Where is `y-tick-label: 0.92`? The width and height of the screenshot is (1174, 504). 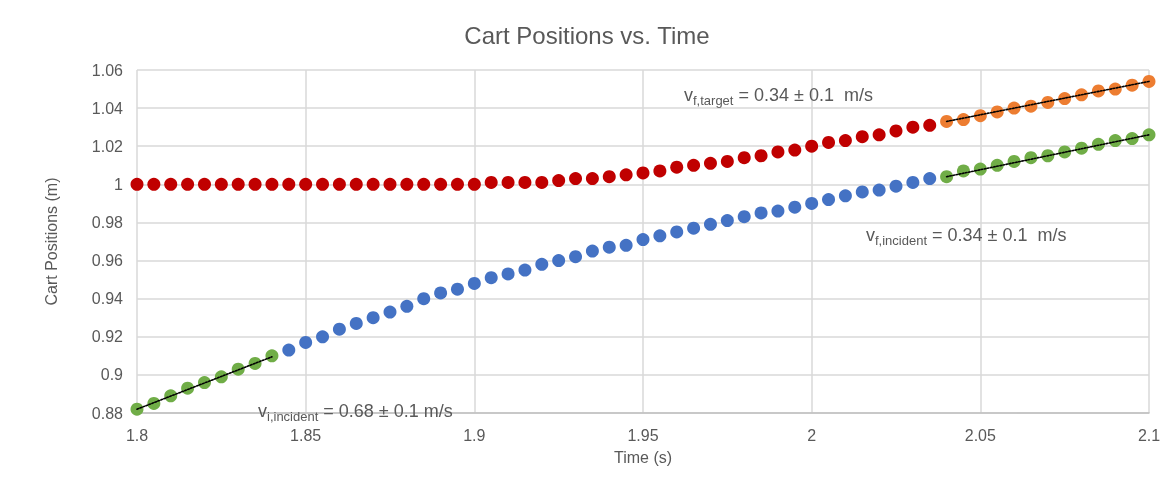 y-tick-label: 0.92 is located at coordinates (107, 337).